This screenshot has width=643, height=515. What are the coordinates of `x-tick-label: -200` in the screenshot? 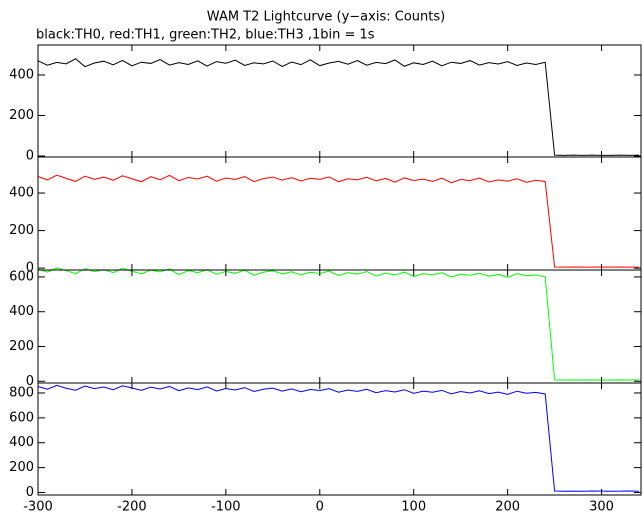 It's located at (132, 507).